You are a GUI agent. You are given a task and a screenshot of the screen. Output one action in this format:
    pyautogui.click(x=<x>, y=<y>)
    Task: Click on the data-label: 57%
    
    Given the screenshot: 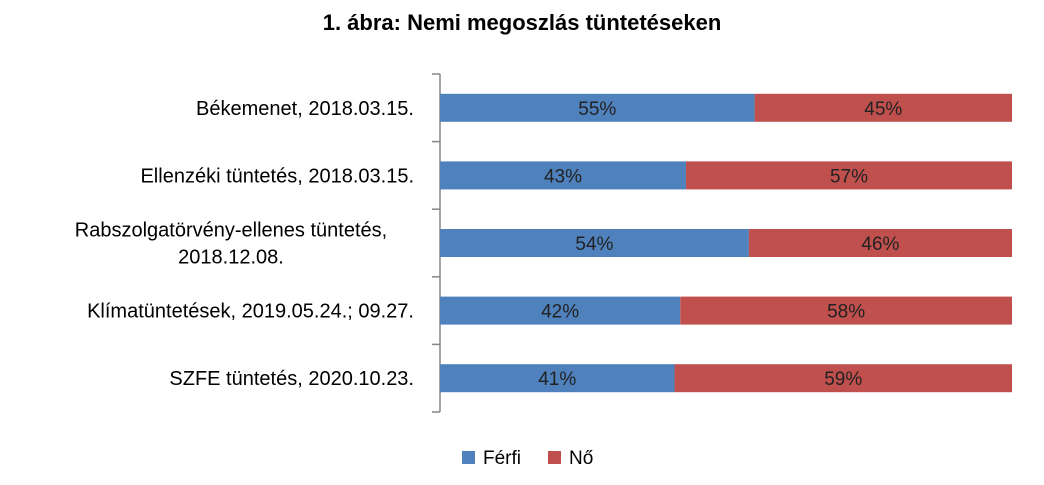 What is the action you would take?
    pyautogui.click(x=849, y=176)
    